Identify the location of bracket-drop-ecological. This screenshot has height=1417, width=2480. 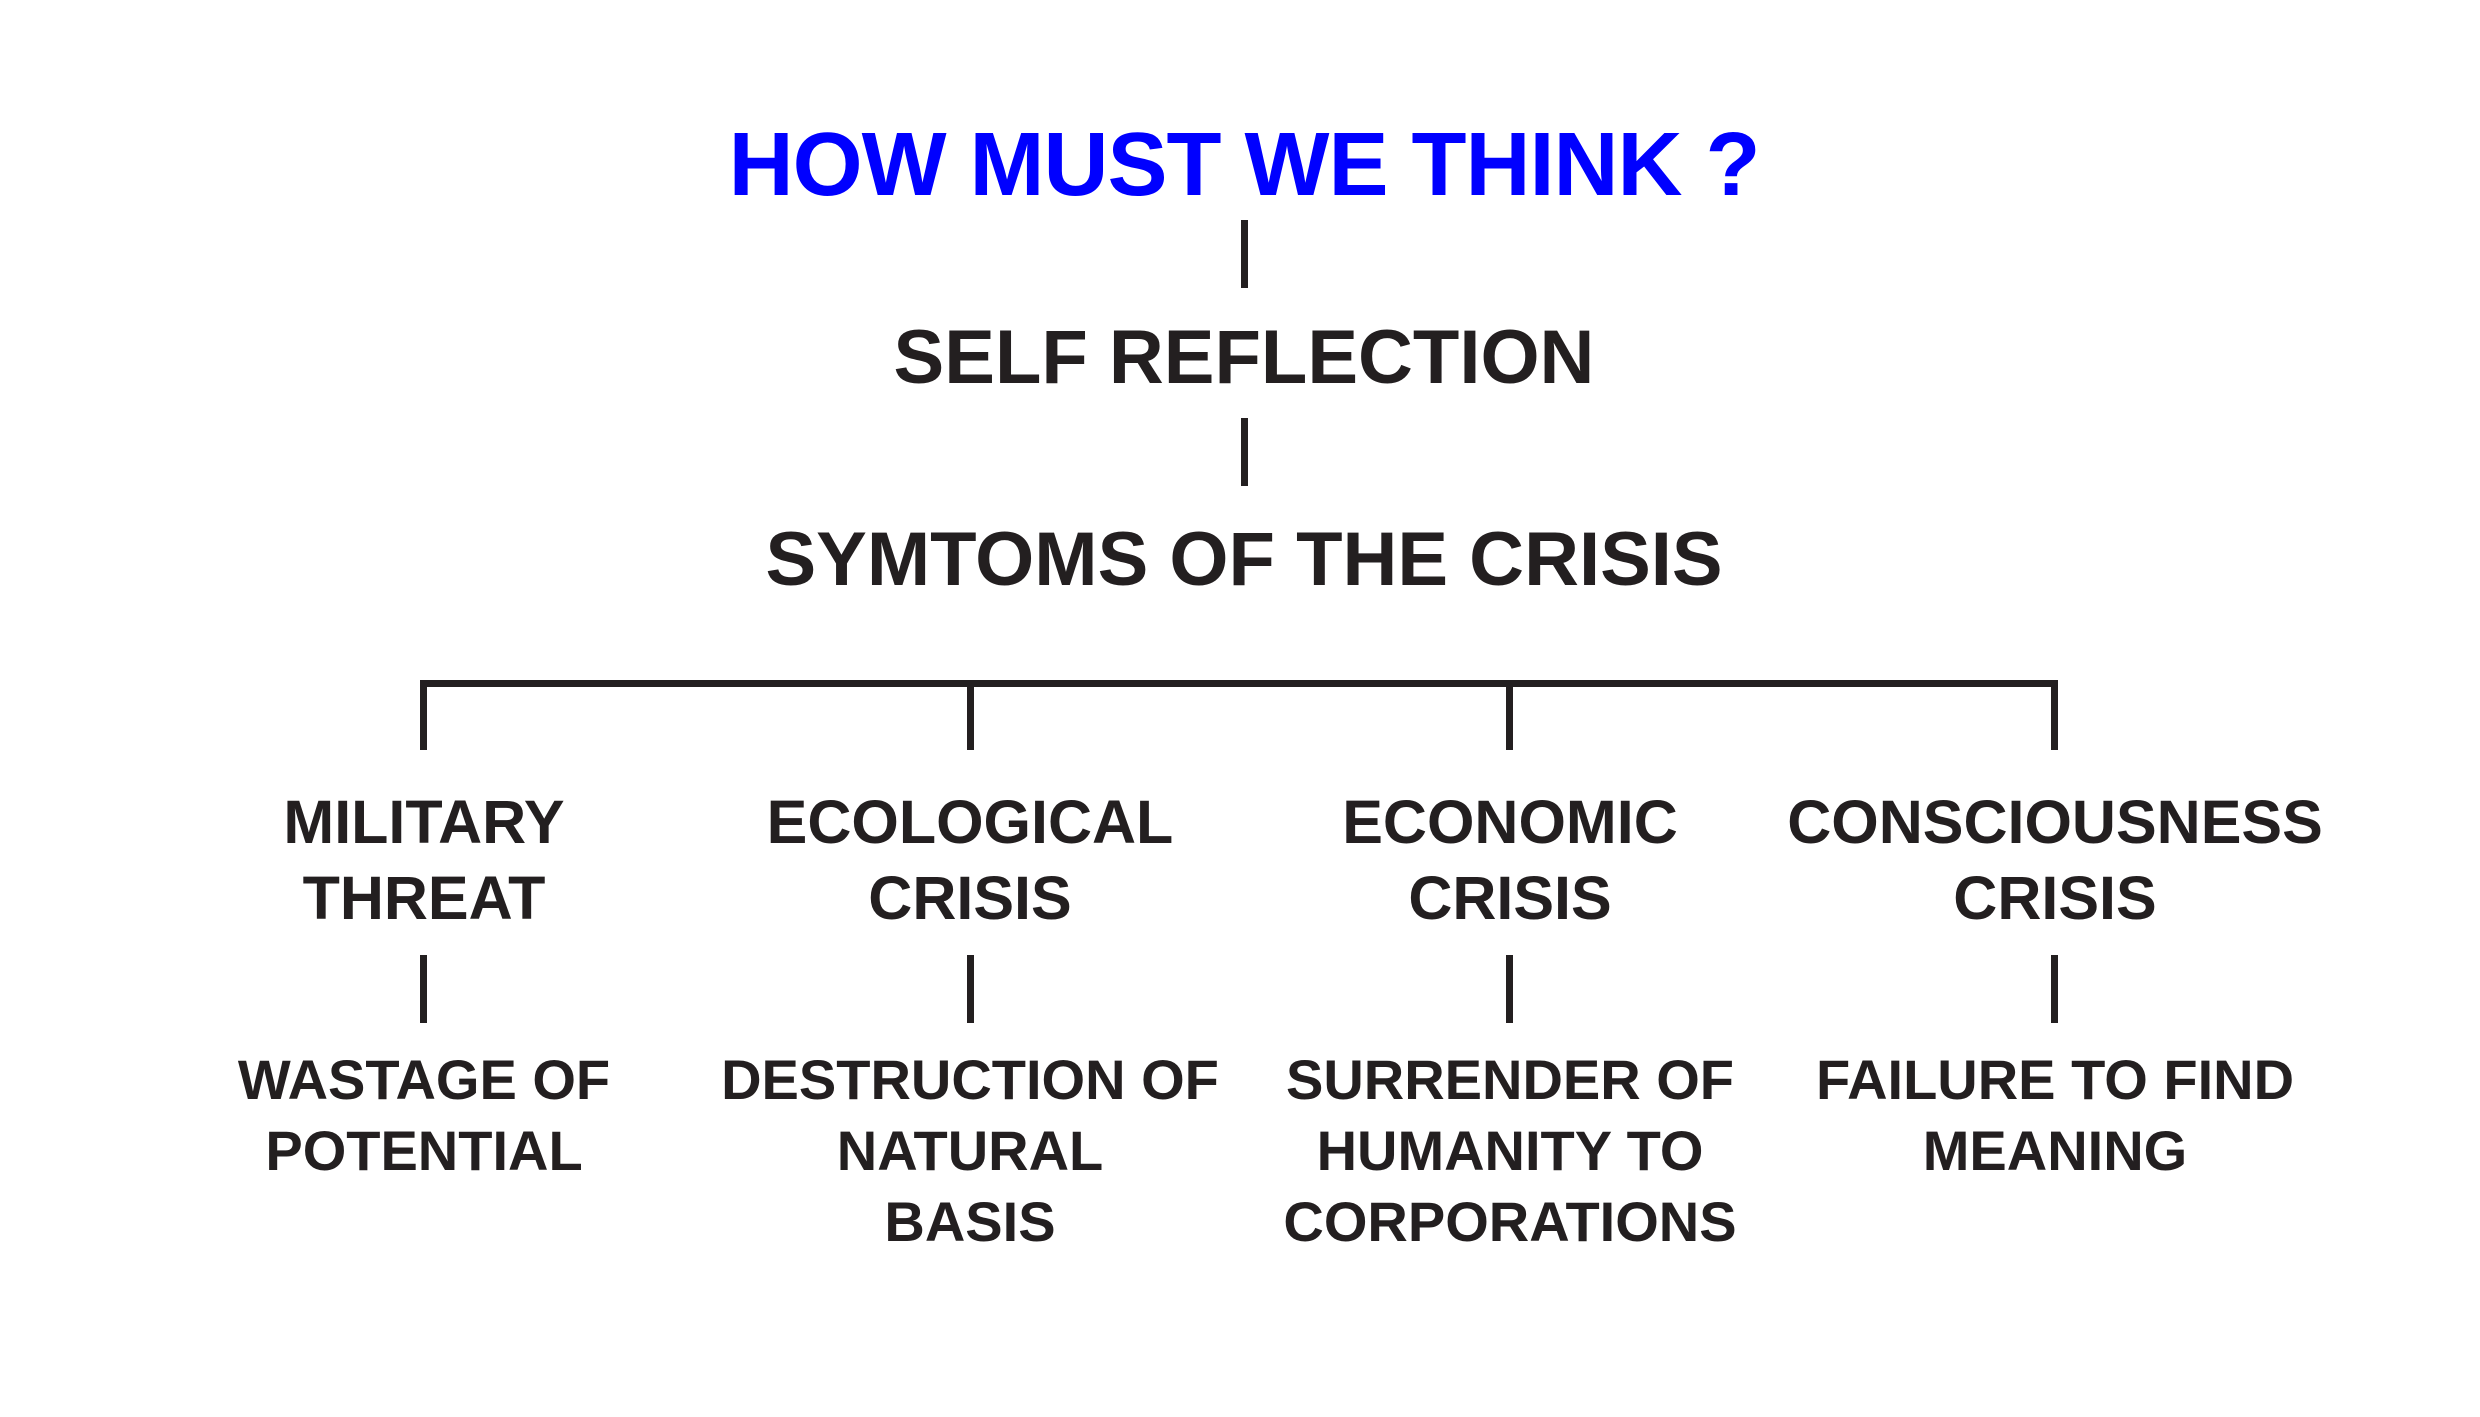
(970, 715).